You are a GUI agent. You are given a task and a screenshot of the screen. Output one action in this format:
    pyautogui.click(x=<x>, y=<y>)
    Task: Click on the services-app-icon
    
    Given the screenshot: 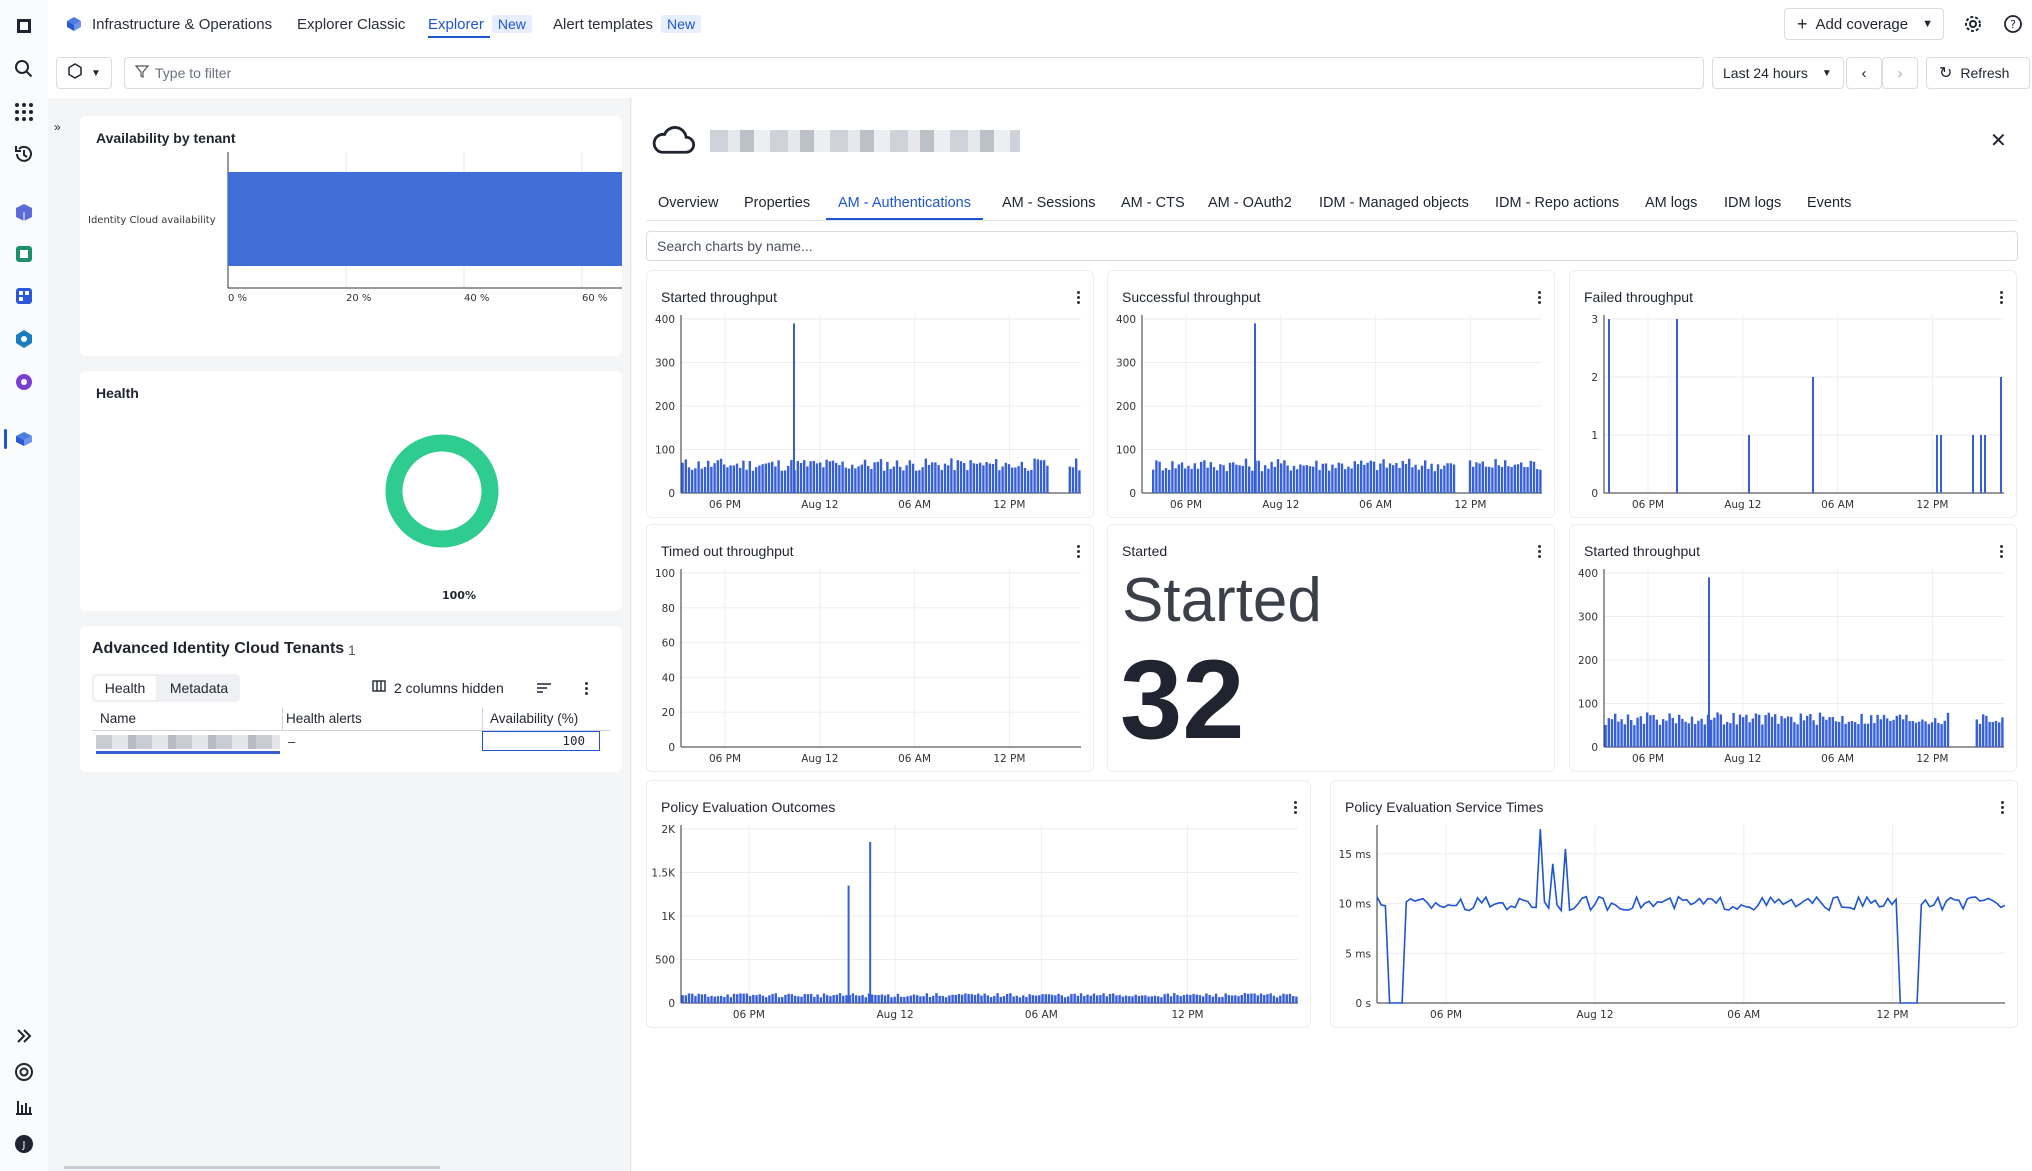 What is the action you would take?
    pyautogui.click(x=24, y=382)
    